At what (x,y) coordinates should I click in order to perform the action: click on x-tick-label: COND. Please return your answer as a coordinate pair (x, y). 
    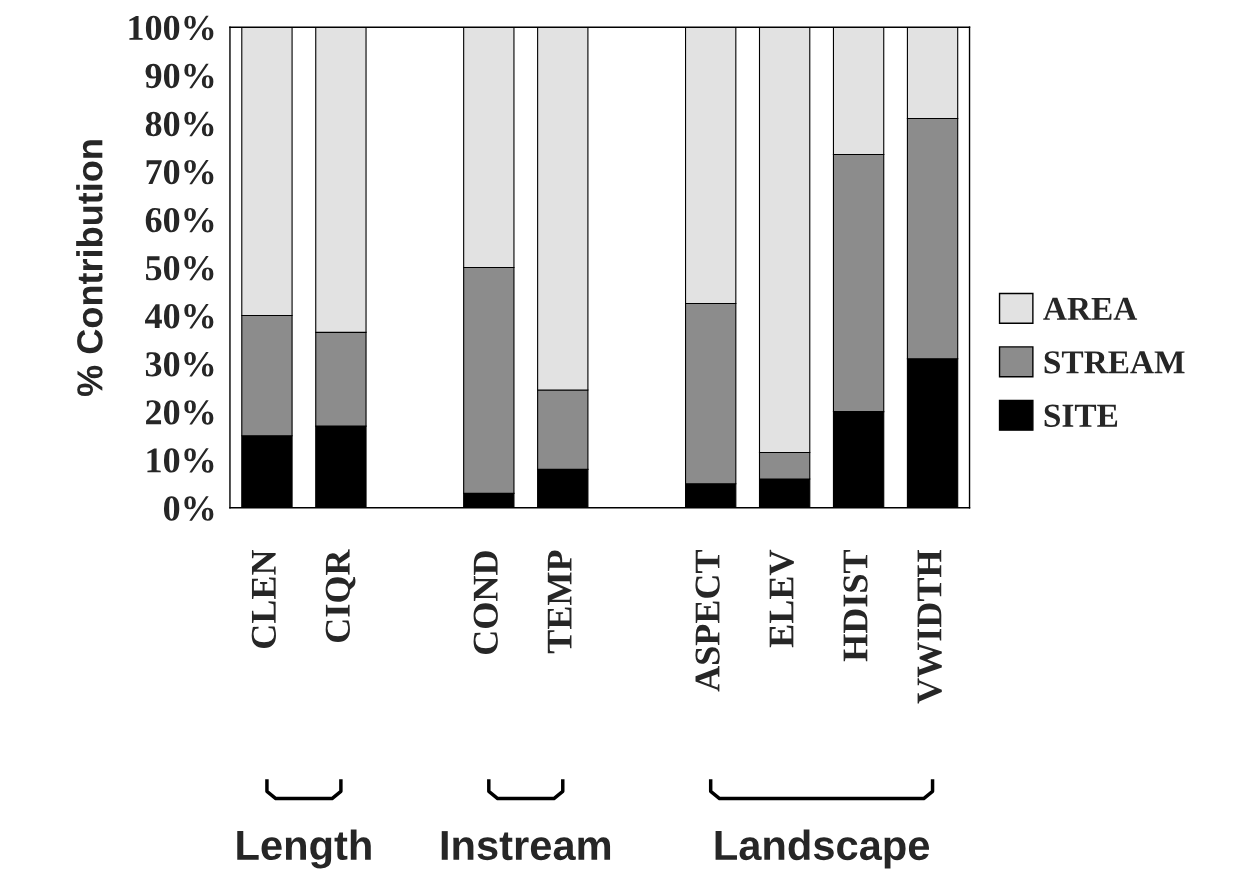
    Looking at the image, I should click on (485, 603).